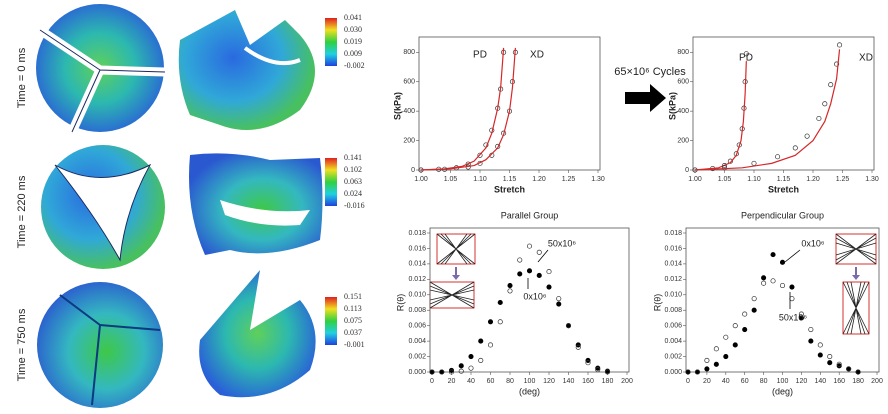 The height and width of the screenshot is (414, 888). I want to click on colorbar-label: 0.030, so click(353, 29).